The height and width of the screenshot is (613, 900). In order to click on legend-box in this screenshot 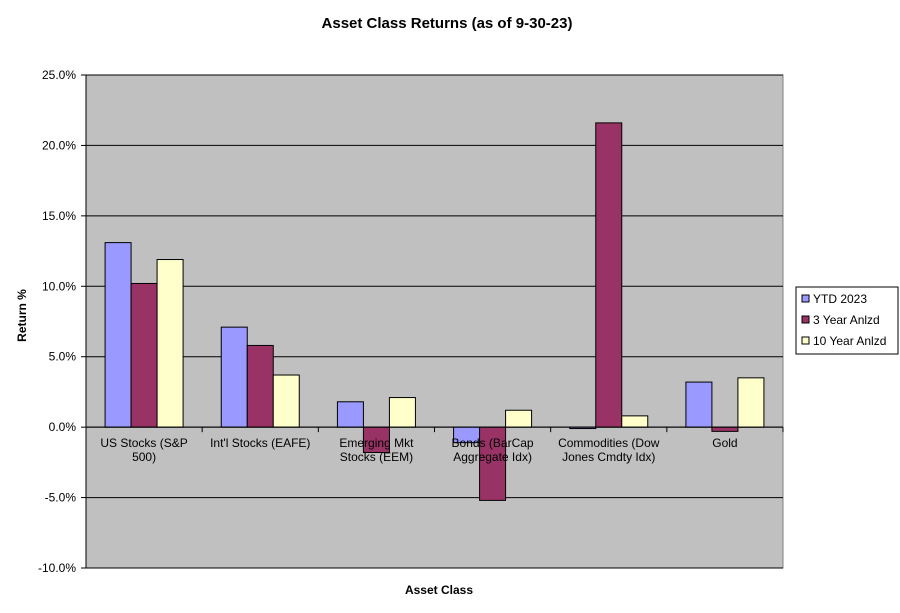, I will do `click(847, 320)`.